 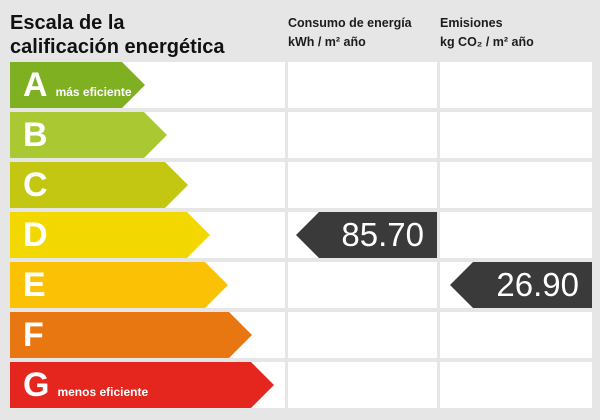 What do you see at coordinates (131, 335) in the screenshot?
I see `rating-bar-f: F` at bounding box center [131, 335].